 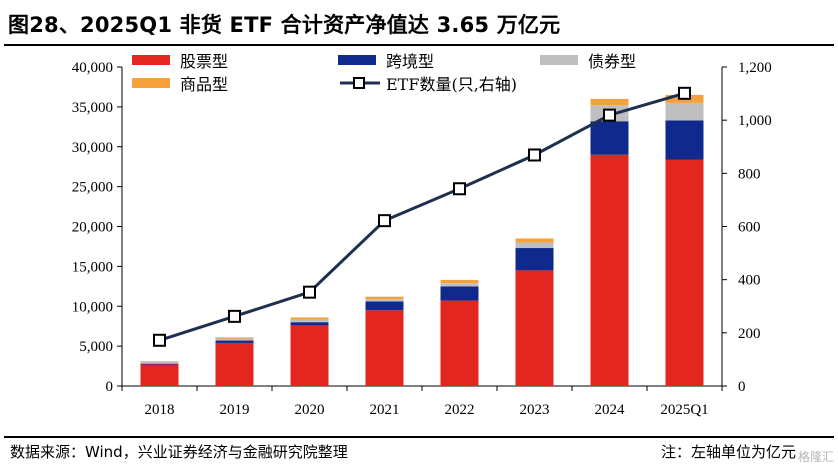 What do you see at coordinates (204, 84) in the screenshot?
I see `legend-label: 商品型` at bounding box center [204, 84].